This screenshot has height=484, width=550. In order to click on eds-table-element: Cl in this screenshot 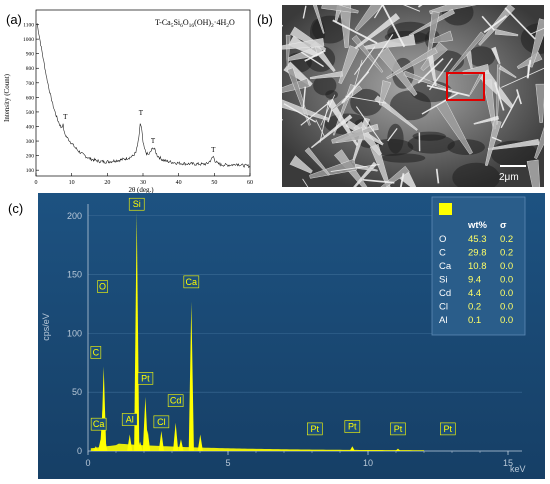, I will do `click(443, 307)`.